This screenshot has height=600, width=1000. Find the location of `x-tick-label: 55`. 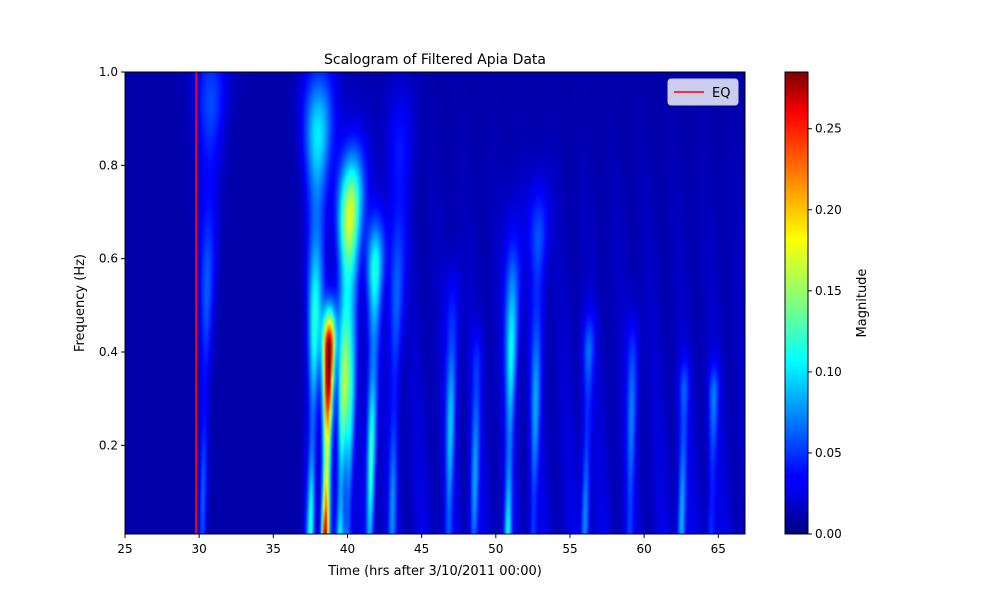

x-tick-label: 55 is located at coordinates (569, 549).